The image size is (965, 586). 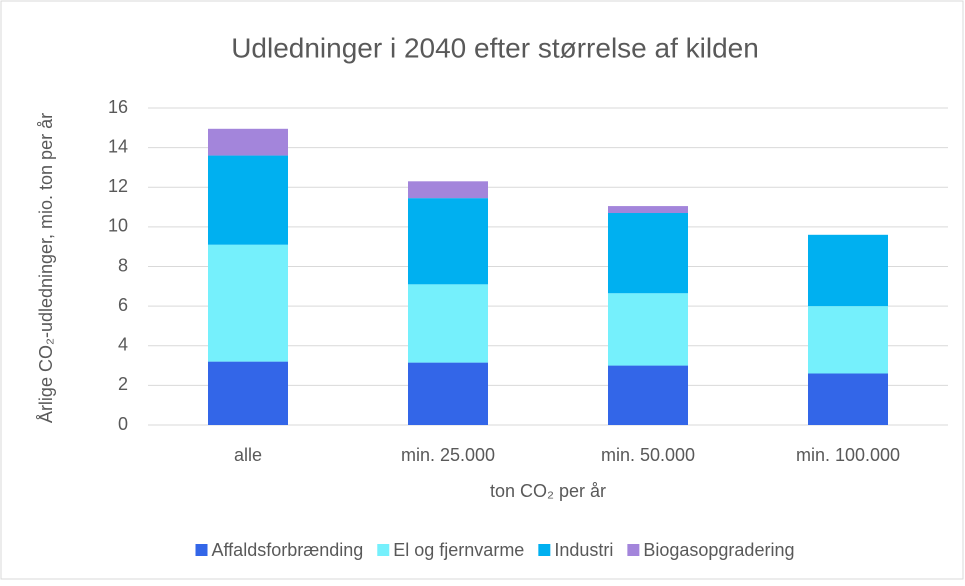 What do you see at coordinates (123, 265) in the screenshot?
I see `y-tick-label: 8` at bounding box center [123, 265].